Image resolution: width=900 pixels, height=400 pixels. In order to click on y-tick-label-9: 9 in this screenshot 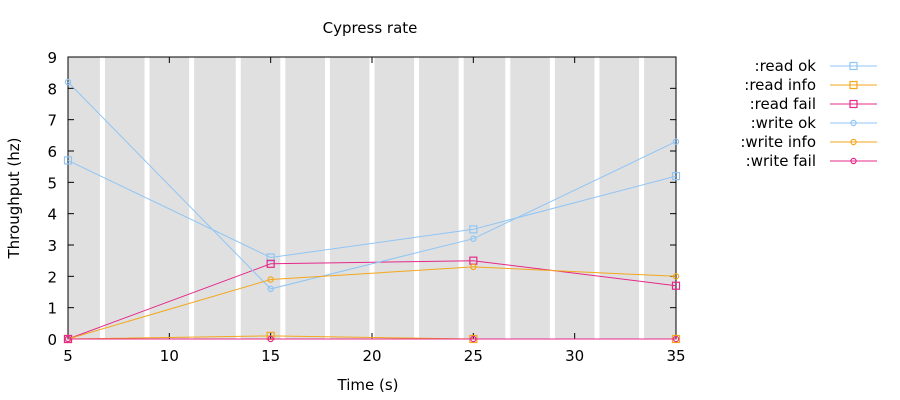, I will do `click(52, 58)`.